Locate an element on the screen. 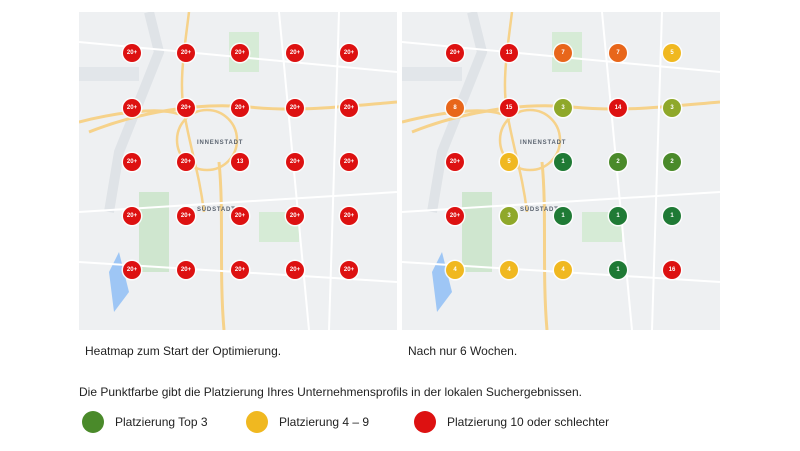  legend-dot-mid is located at coordinates (257, 422).